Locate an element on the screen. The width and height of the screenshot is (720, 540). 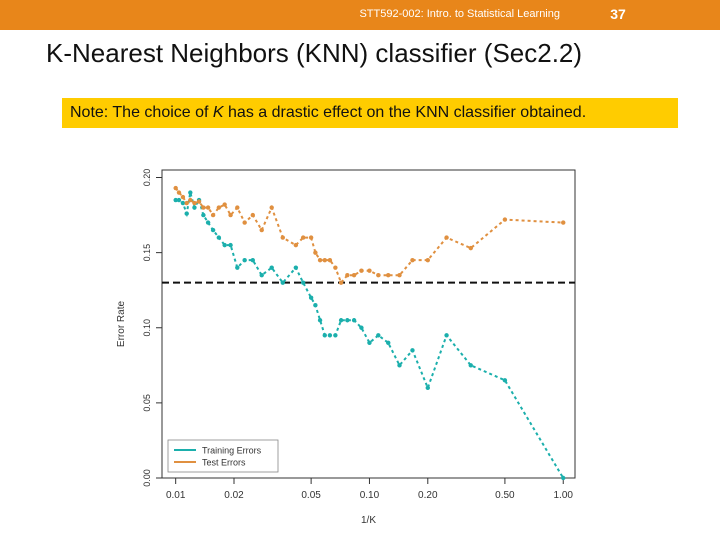
note-variable: K is located at coordinates (218, 112).